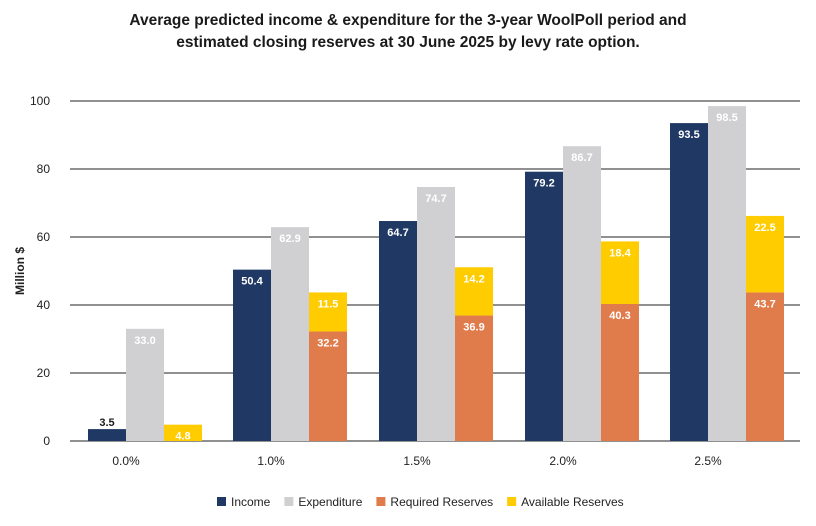 This screenshot has height=526, width=816. Describe the element at coordinates (144, 341) in the screenshot. I see `data-label: 33.0` at that location.